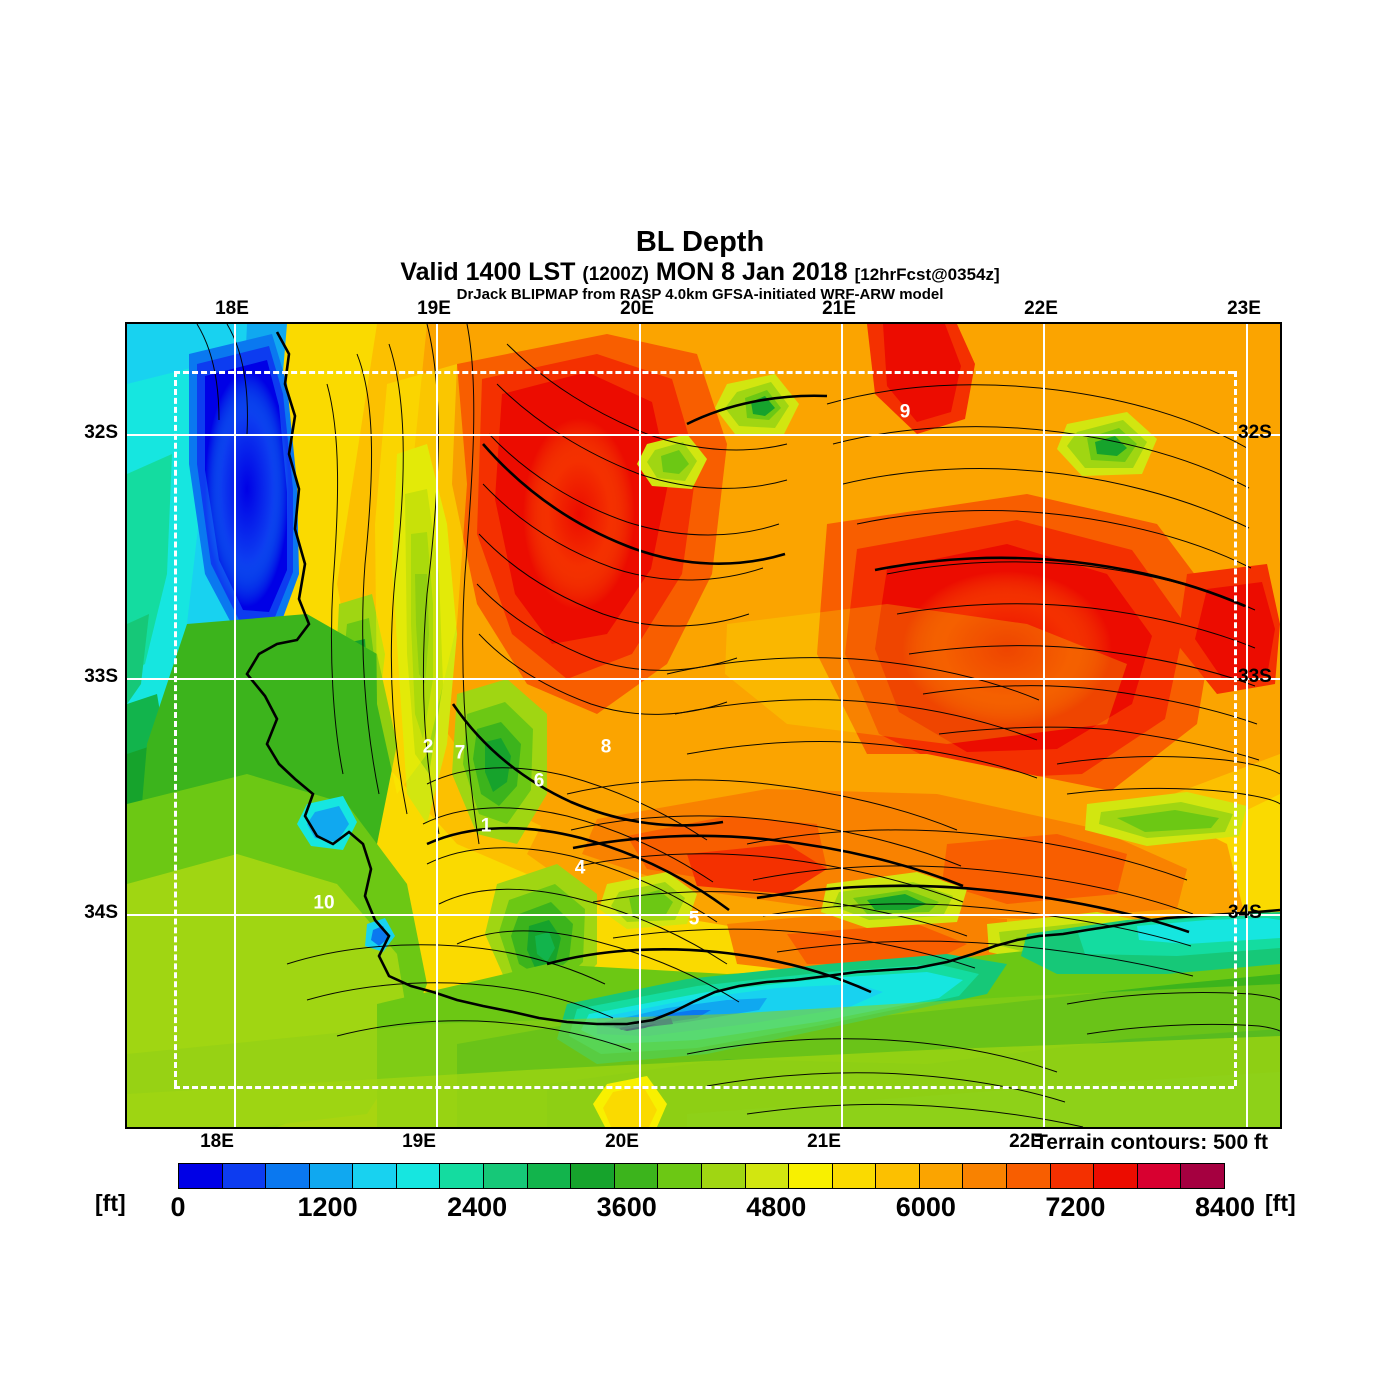 This screenshot has width=1400, height=1400. Describe the element at coordinates (101, 676) in the screenshot. I see `axis-label-lat-left-1: 33S` at that location.